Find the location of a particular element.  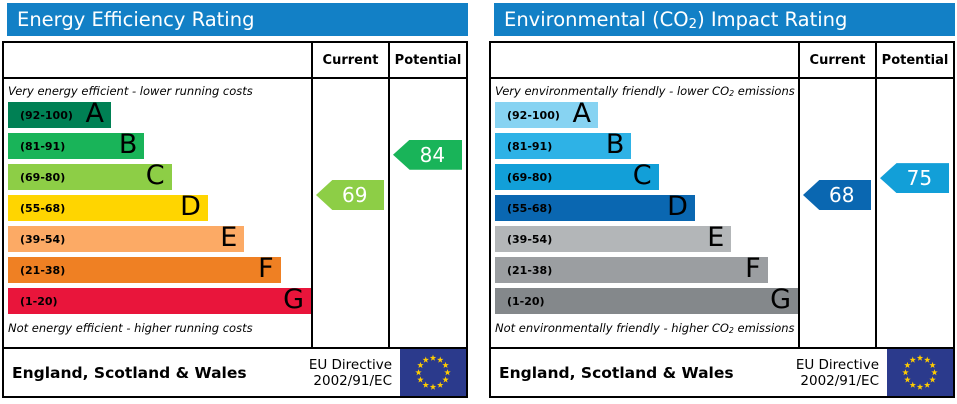

energy-panel-title: Energy Efficiency Rating is located at coordinates (237, 19).